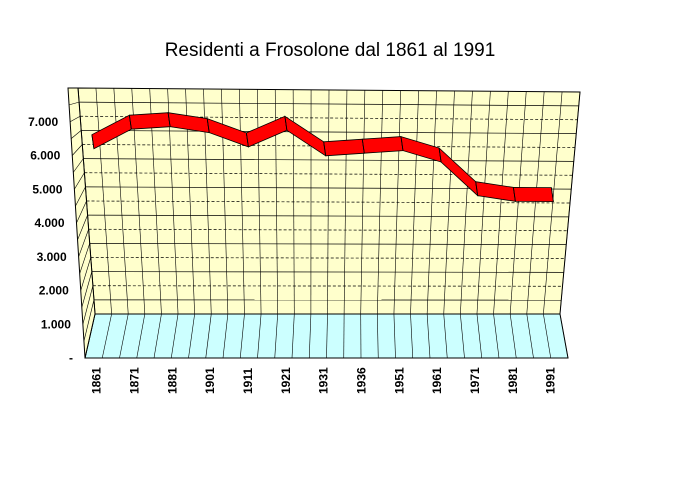 The height and width of the screenshot is (477, 688). Describe the element at coordinates (43, 122) in the screenshot. I see `y-tick-label: 7.000` at that location.